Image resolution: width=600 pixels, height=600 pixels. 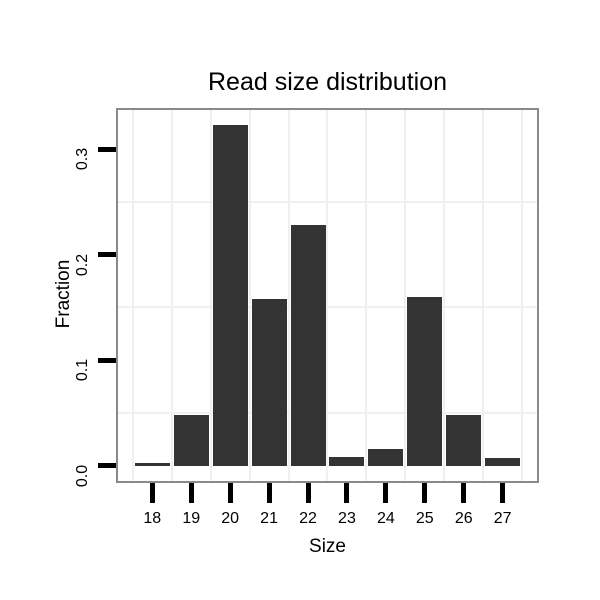 I want to click on x-tick-label-25: 25, so click(x=424, y=518).